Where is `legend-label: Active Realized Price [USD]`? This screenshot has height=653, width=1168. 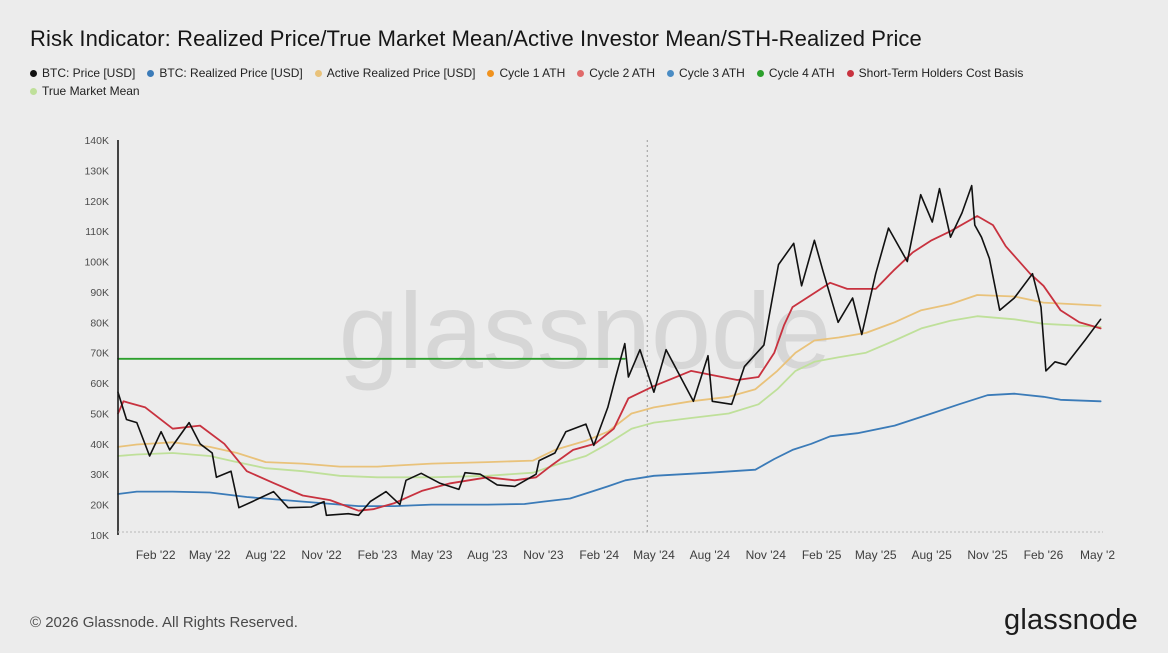 legend-label: Active Realized Price [USD] is located at coordinates (401, 73).